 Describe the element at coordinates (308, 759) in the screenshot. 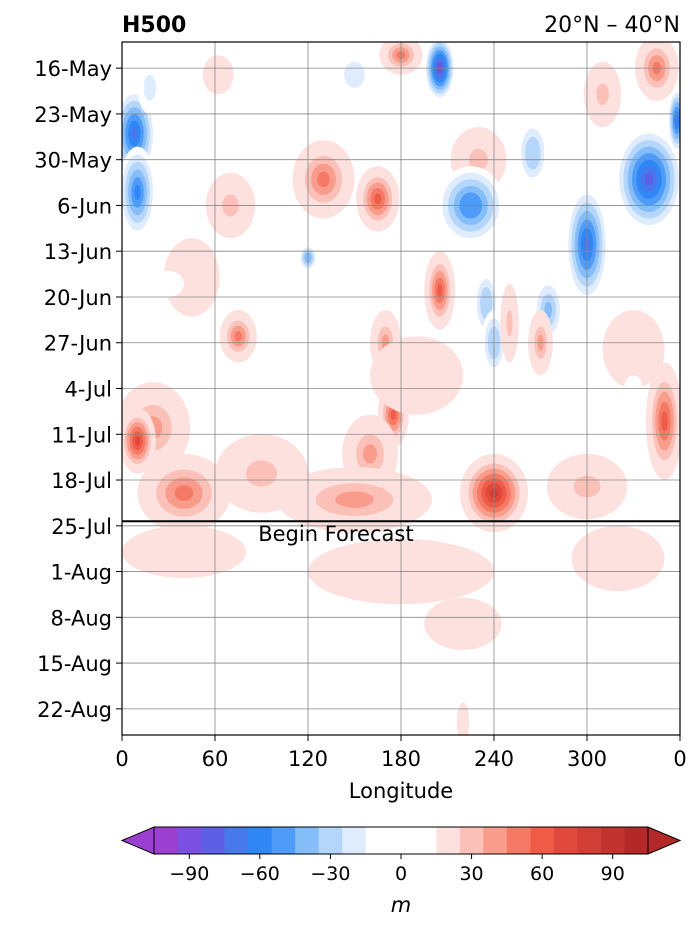

I see `x-tick-label: 120` at that location.